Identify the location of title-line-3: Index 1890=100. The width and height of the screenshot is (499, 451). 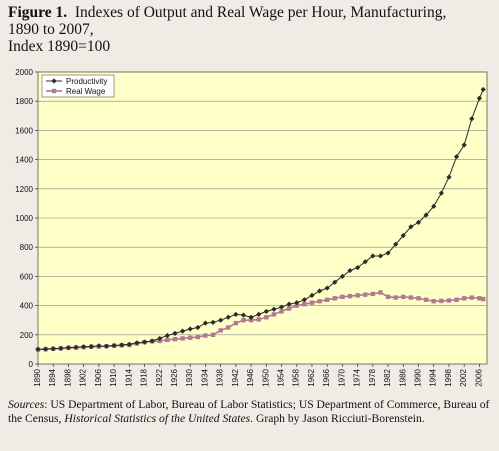
(59, 46).